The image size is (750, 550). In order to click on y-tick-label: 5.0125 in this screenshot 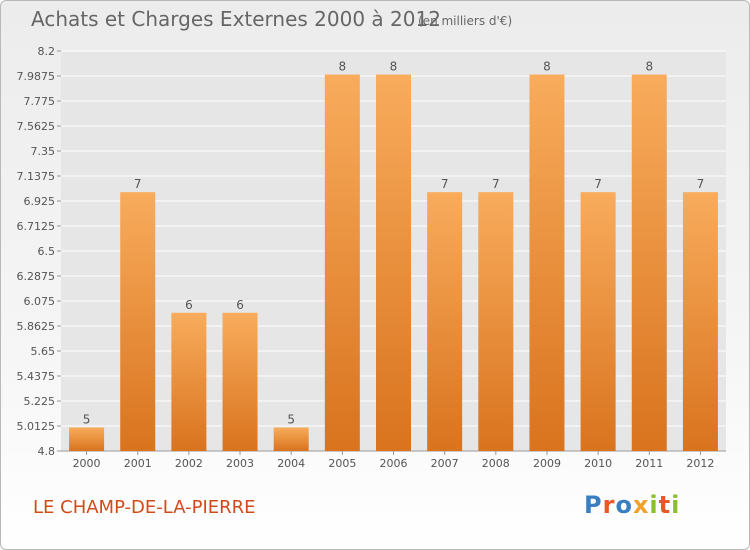, I will do `click(36, 426)`.